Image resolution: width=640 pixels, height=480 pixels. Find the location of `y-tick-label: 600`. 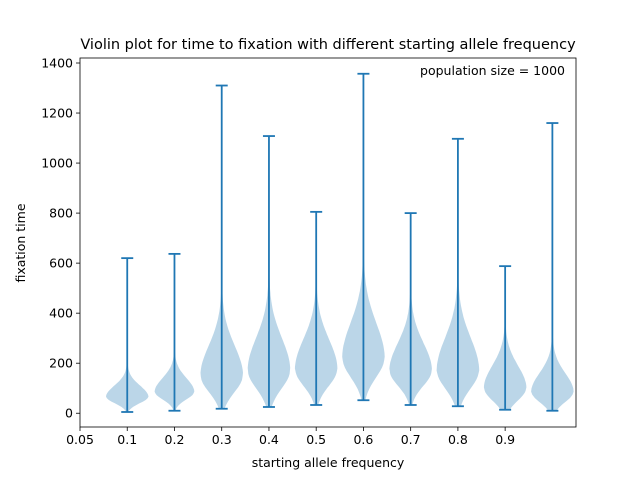

y-tick-label: 600 is located at coordinates (61, 263).